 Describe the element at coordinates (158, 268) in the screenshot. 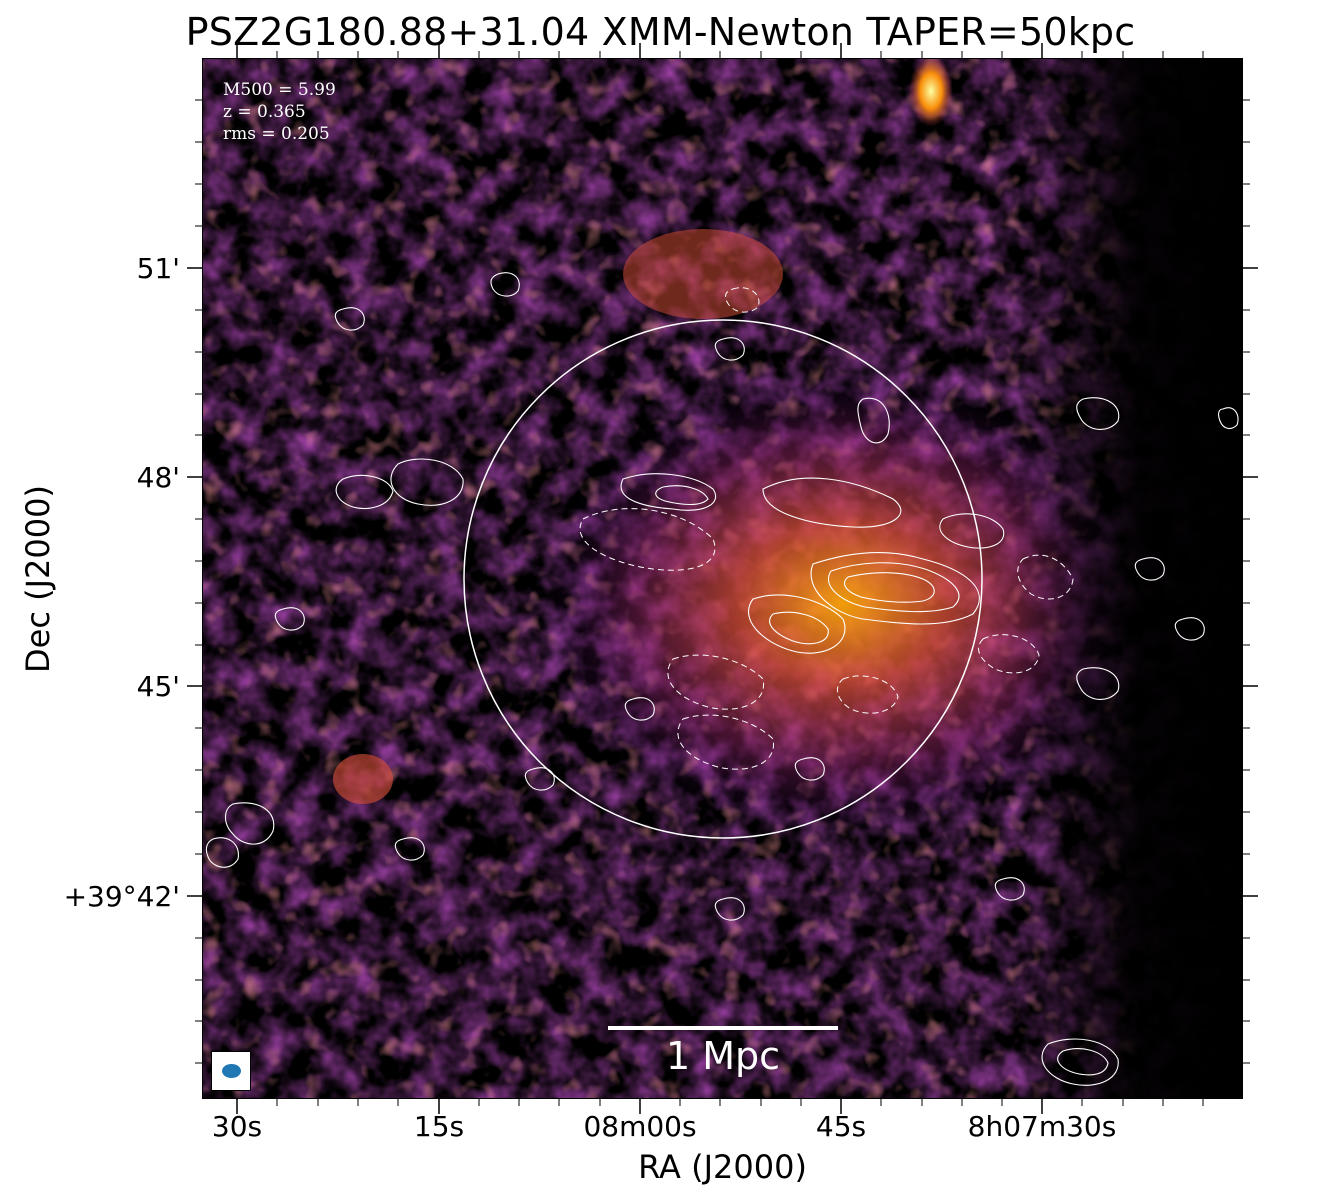

I see `y-tick-label: 51'` at that location.